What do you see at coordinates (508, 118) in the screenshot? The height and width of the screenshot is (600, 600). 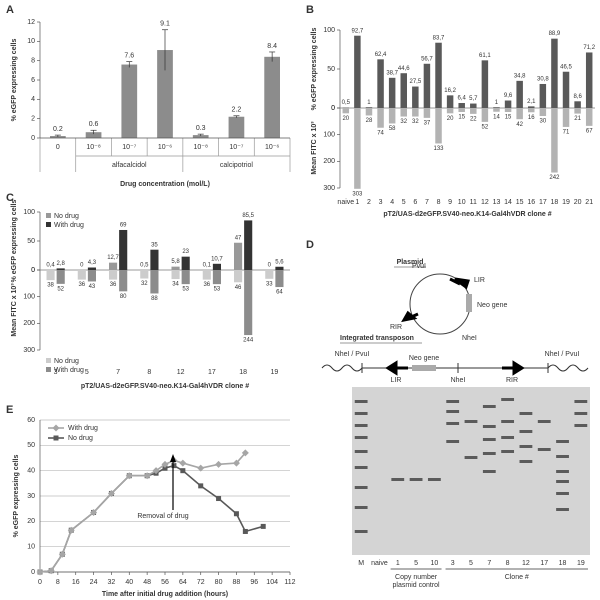 I see `value-label: 15` at bounding box center [508, 118].